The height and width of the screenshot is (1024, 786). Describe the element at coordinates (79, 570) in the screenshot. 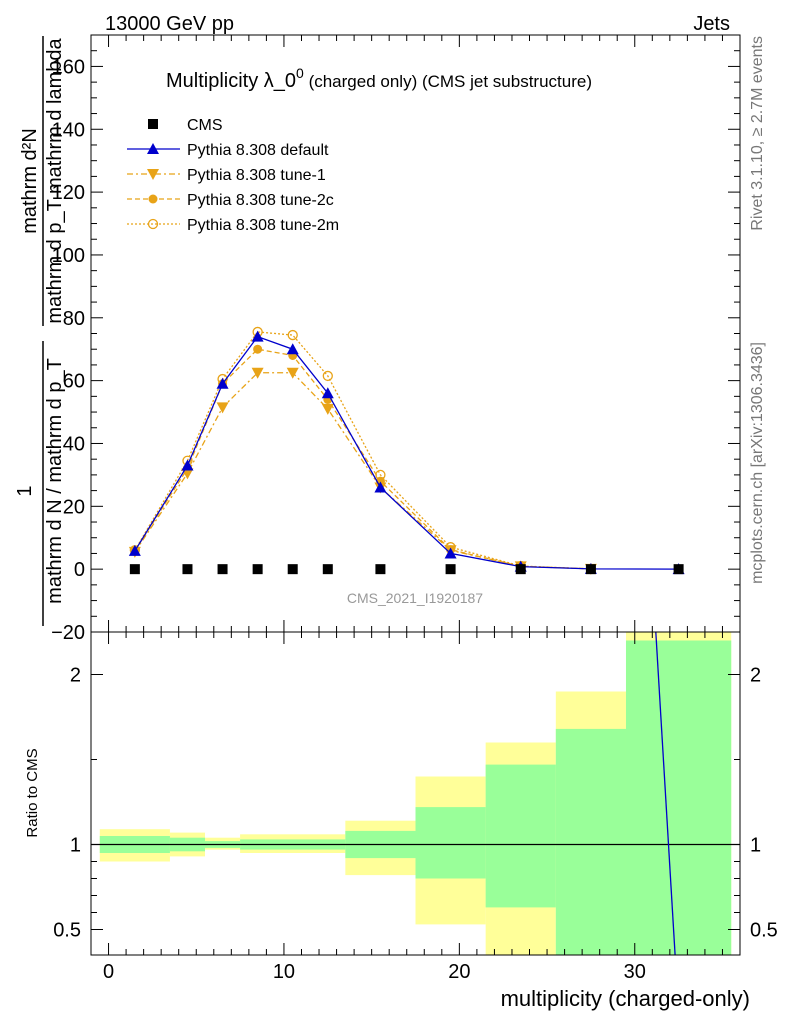

I see `y-tick-label: 0` at that location.